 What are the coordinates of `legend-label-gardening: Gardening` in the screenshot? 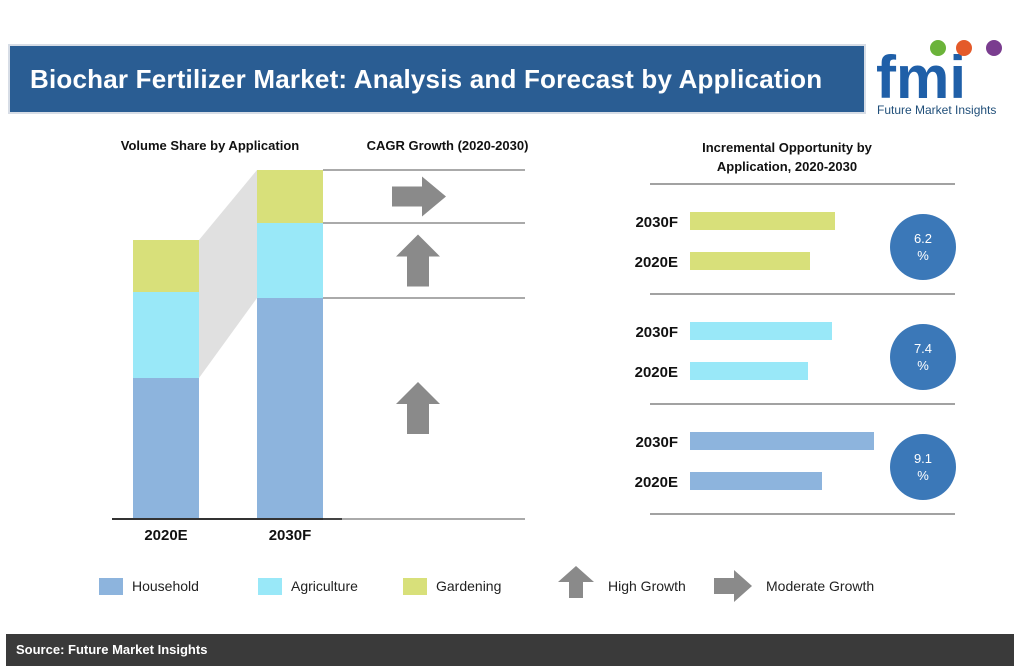 It's located at (469, 586).